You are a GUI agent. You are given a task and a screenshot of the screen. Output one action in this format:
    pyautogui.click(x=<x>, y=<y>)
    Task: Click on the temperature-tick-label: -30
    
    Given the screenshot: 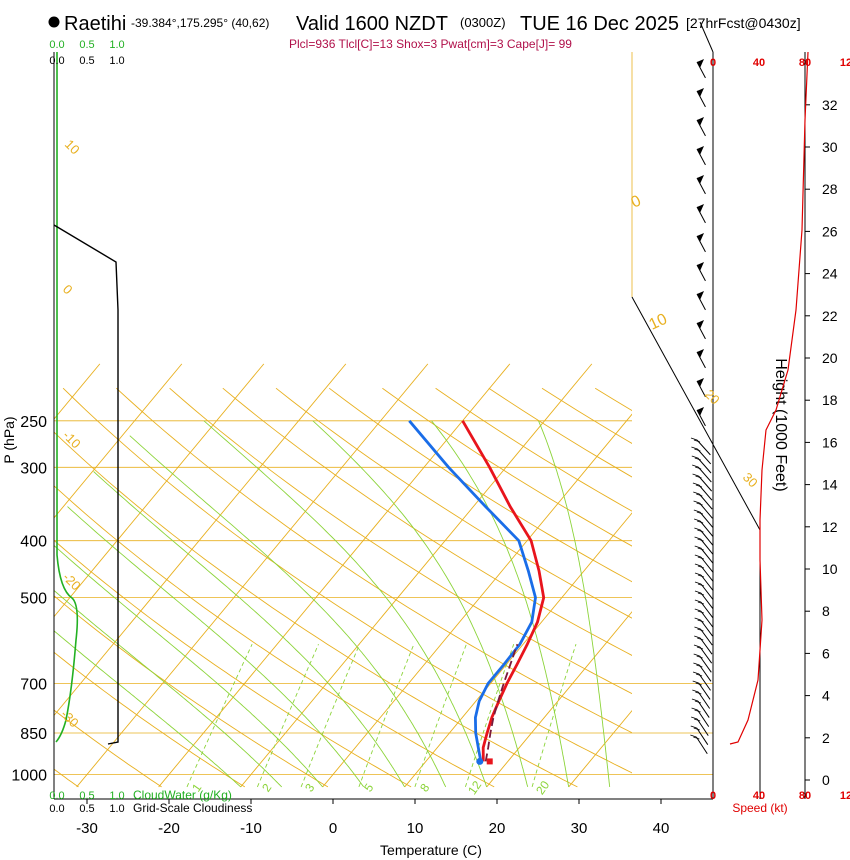 What is the action you would take?
    pyautogui.click(x=87, y=828)
    